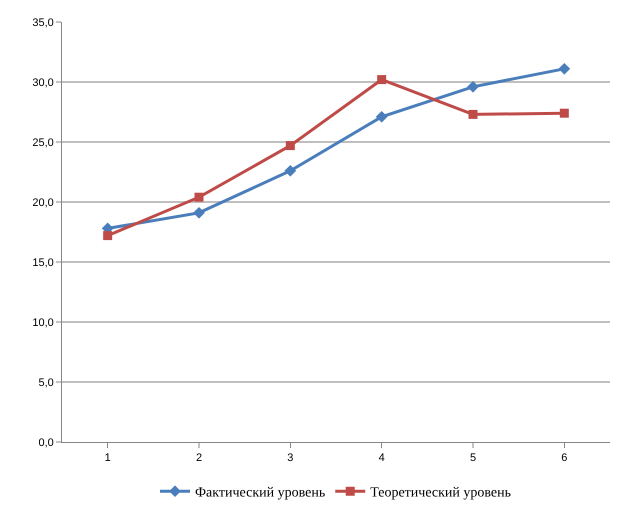 This screenshot has width=620, height=518. I want to click on y-tick-label: 10,0, so click(43, 322).